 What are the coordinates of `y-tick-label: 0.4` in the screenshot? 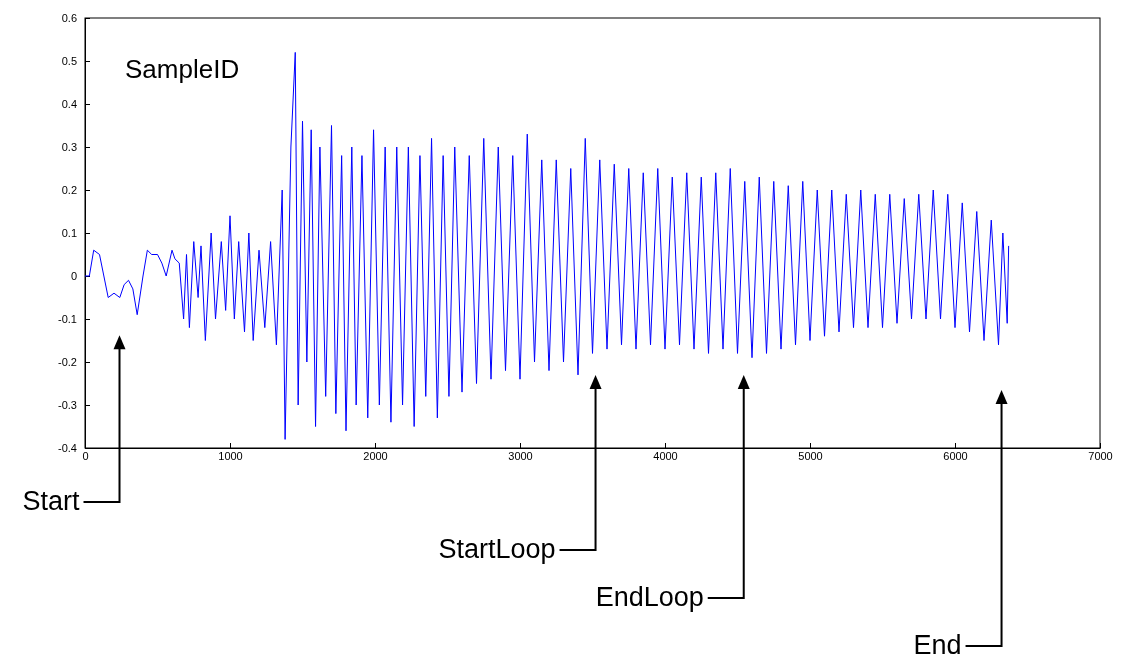 It's located at (69, 104).